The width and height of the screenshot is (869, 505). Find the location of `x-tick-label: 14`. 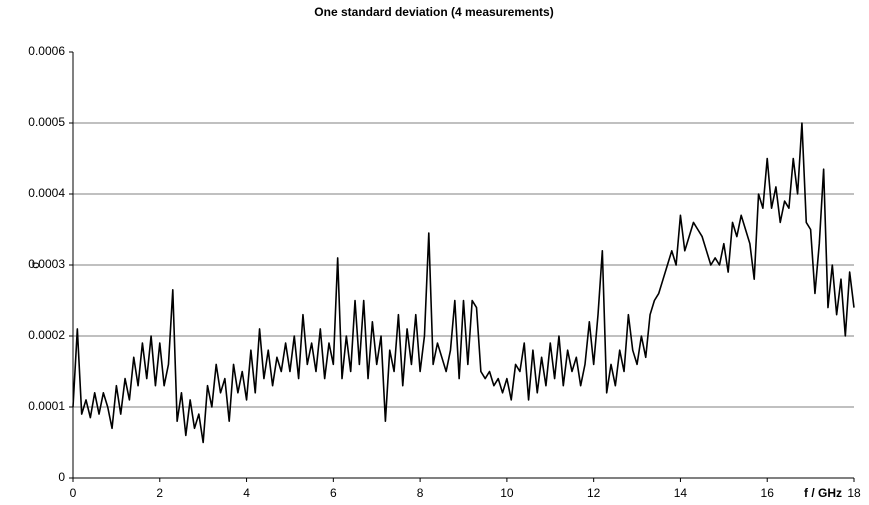

x-tick-label: 14 is located at coordinates (681, 493).